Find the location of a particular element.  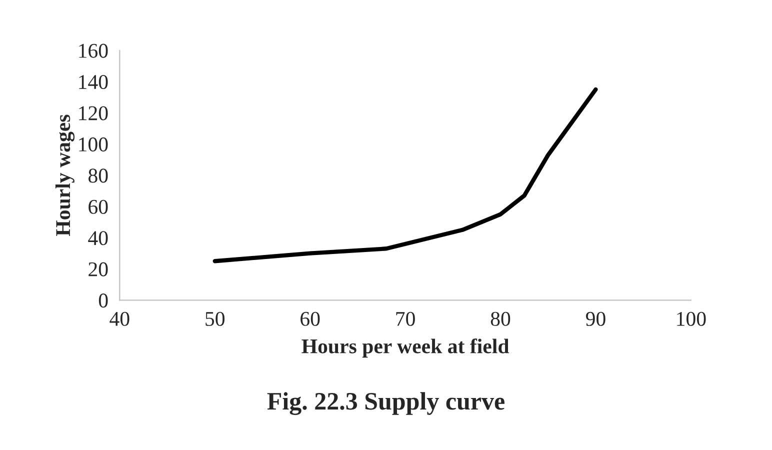

y-tick-label: 120 is located at coordinates (93, 113).